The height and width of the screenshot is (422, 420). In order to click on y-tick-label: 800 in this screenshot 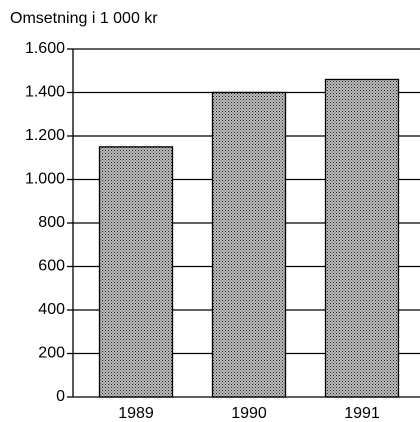, I will do `click(51, 222)`.